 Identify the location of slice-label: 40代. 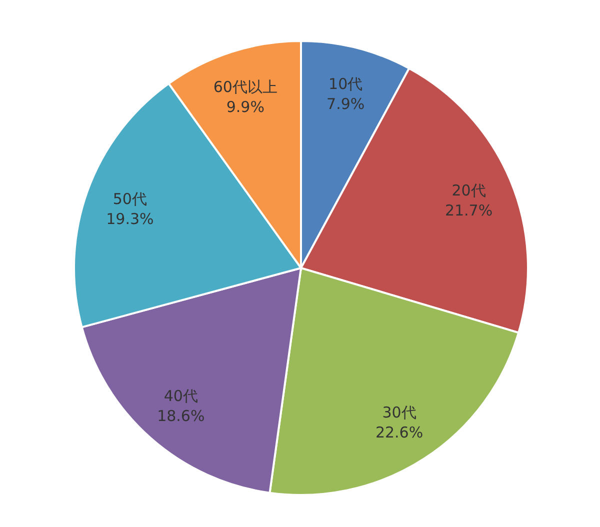
(181, 396).